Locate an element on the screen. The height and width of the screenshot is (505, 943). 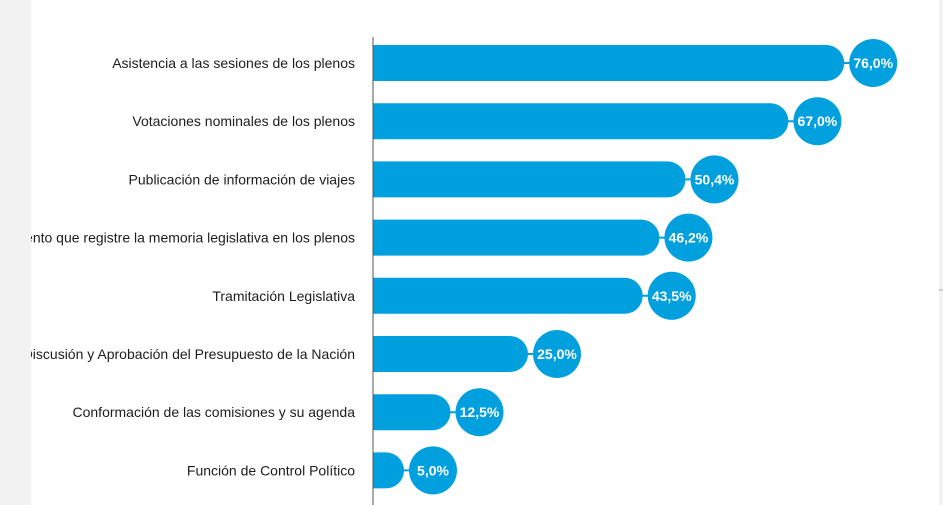
value-label: 67,0% is located at coordinates (818, 121).